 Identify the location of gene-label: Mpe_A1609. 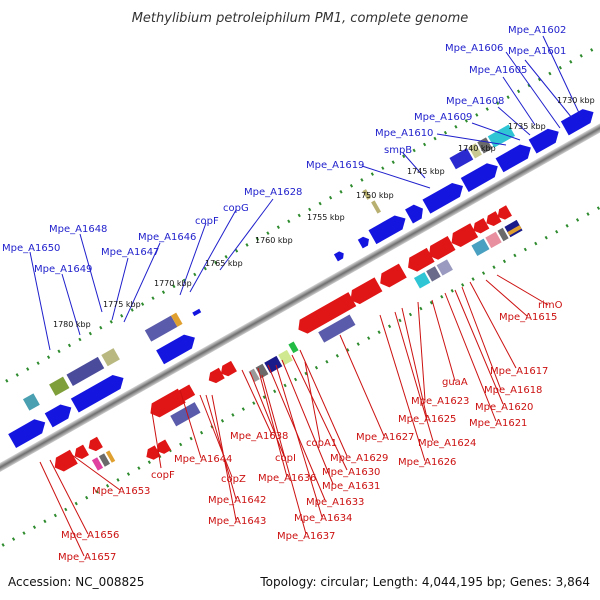
(443, 117).